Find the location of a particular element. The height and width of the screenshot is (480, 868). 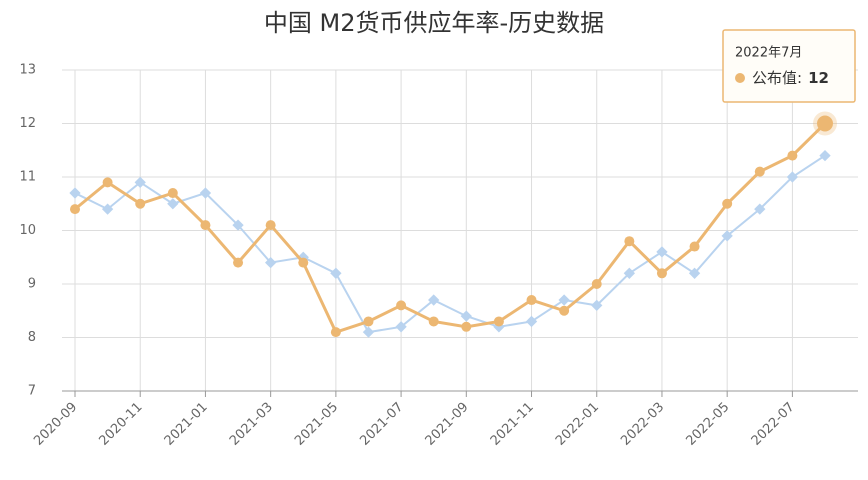

y-tick-label: 8 is located at coordinates (32, 337).